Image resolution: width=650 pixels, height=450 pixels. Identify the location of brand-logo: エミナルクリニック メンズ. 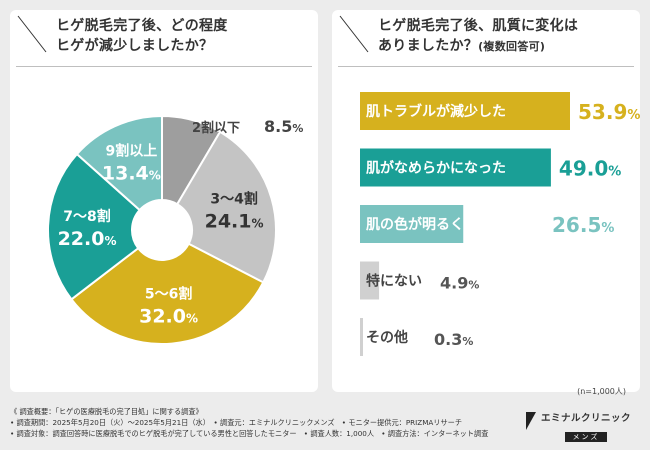
(586, 426).